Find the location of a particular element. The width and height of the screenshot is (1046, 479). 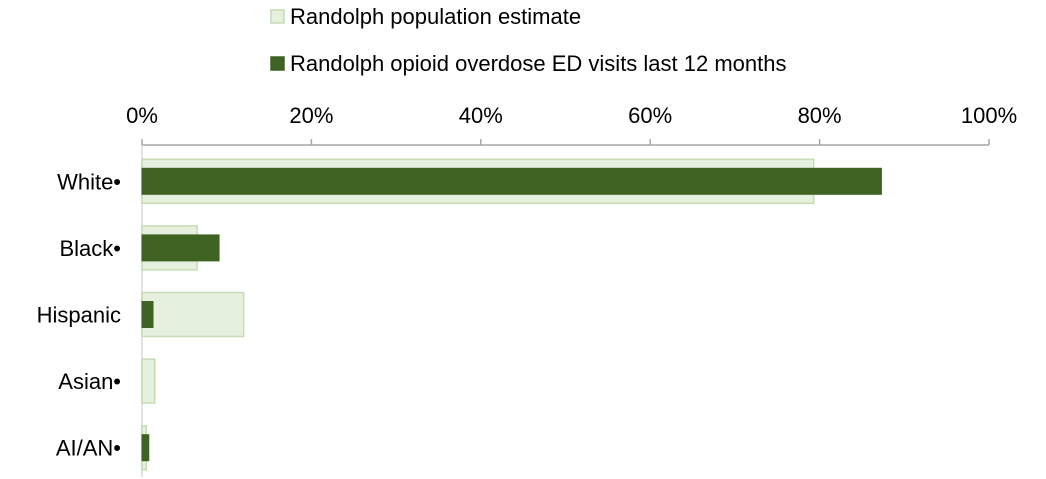

category-label: Hispanic is located at coordinates (79, 315).